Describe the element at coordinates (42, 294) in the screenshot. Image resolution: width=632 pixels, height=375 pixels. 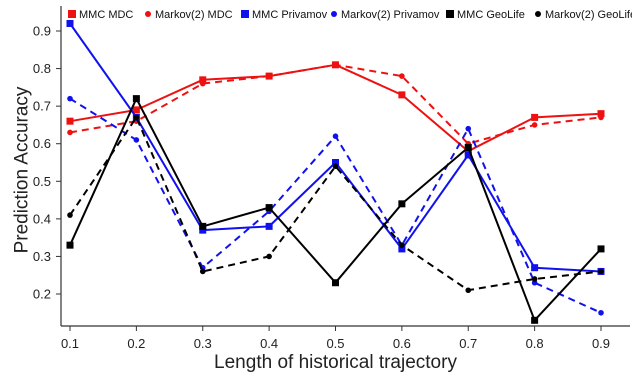
I see `y-tick-label: 0.2` at that location.